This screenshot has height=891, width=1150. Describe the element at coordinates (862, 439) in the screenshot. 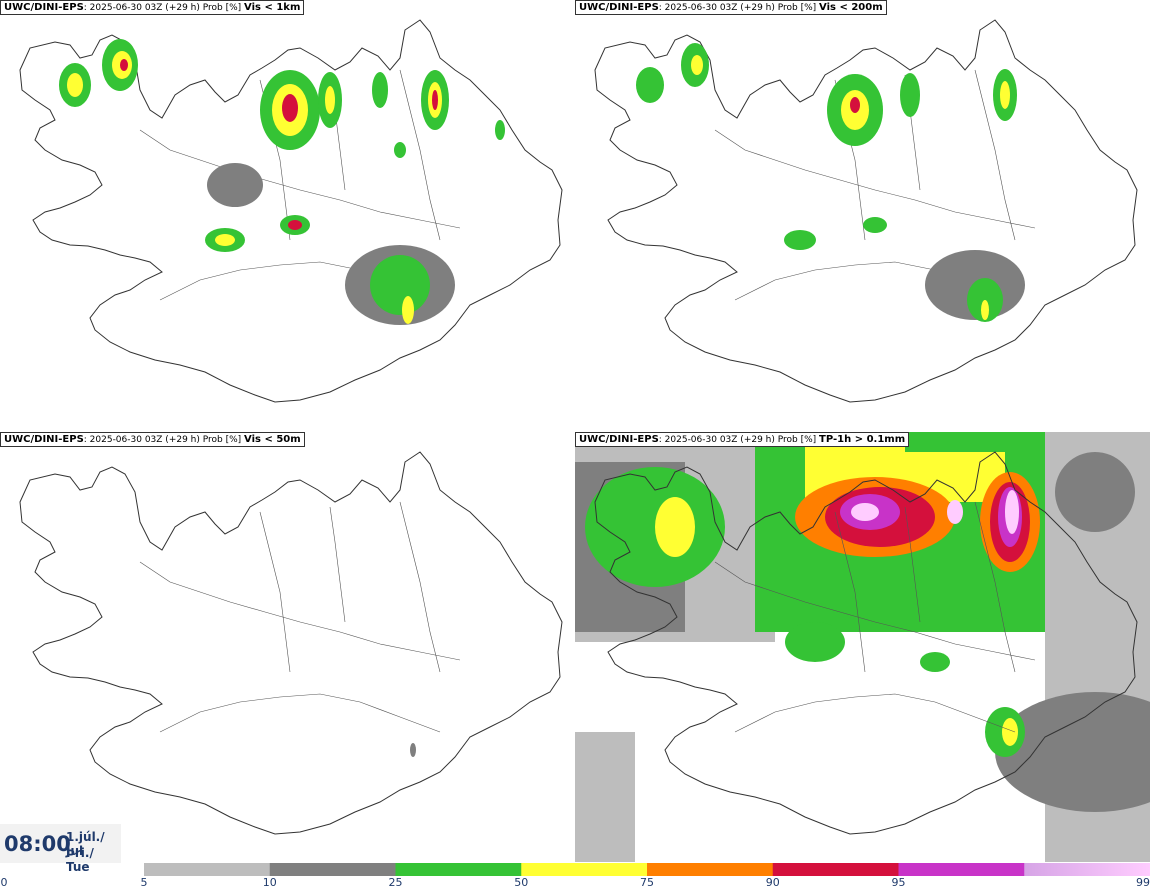

I see `parameter-name: TP-1h > 0.1mm` at that location.